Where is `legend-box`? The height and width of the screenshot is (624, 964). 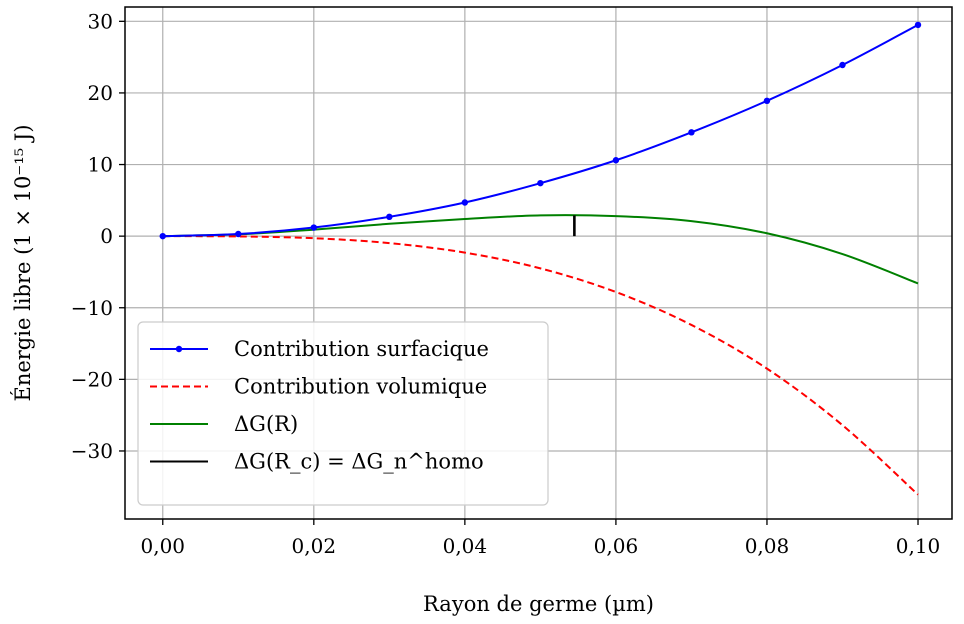
legend-box is located at coordinates (343, 413).